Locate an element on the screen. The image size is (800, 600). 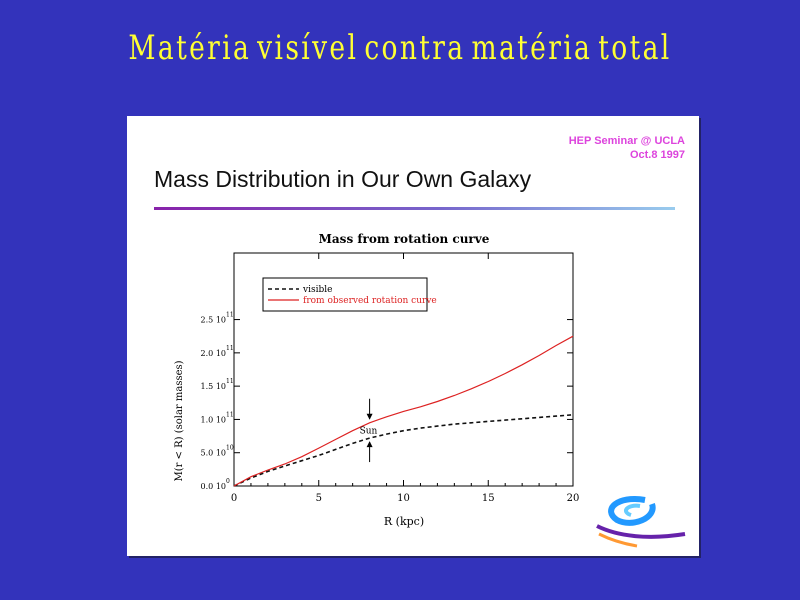
legend-label-observed: from observed rotation curve is located at coordinates (370, 301).